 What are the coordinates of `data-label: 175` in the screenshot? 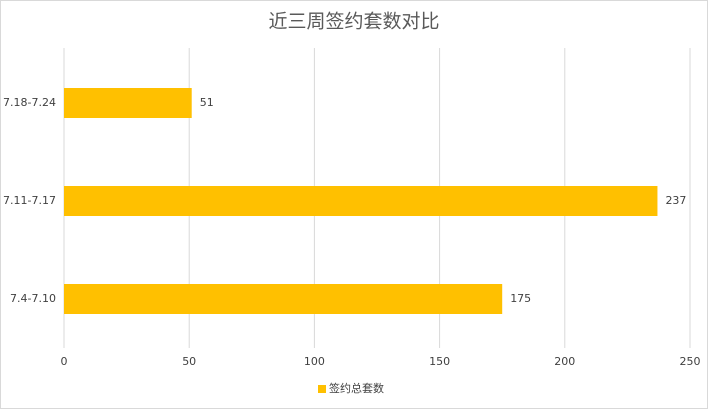 It's located at (520, 298).